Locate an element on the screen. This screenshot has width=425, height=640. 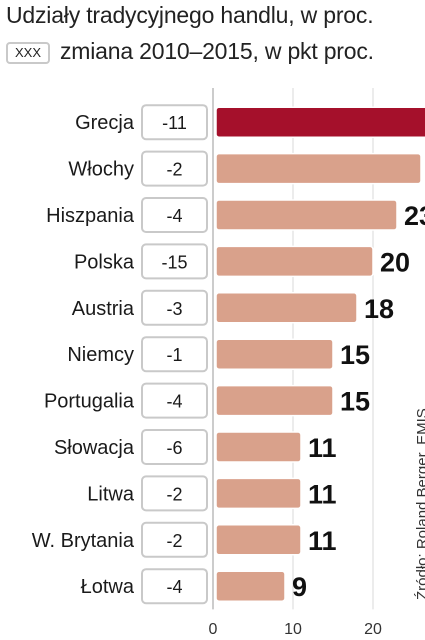
change-value: -3 is located at coordinates (174, 309).